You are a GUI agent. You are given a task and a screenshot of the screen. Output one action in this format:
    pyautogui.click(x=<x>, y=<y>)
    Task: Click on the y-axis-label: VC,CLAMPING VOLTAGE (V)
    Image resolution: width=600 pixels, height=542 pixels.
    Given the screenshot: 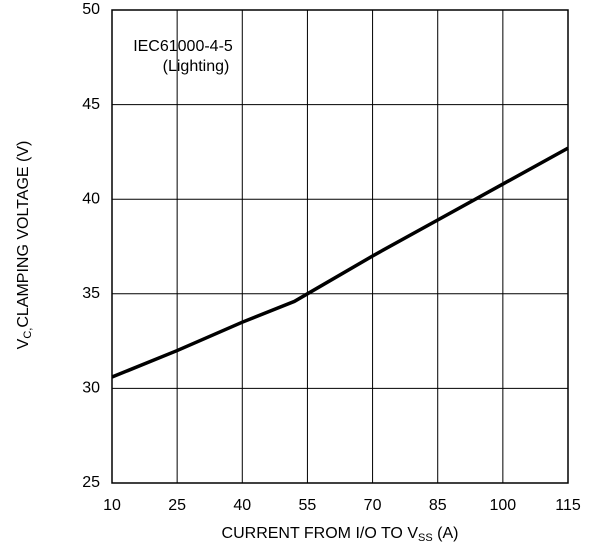 What is the action you would take?
    pyautogui.click(x=24, y=245)
    